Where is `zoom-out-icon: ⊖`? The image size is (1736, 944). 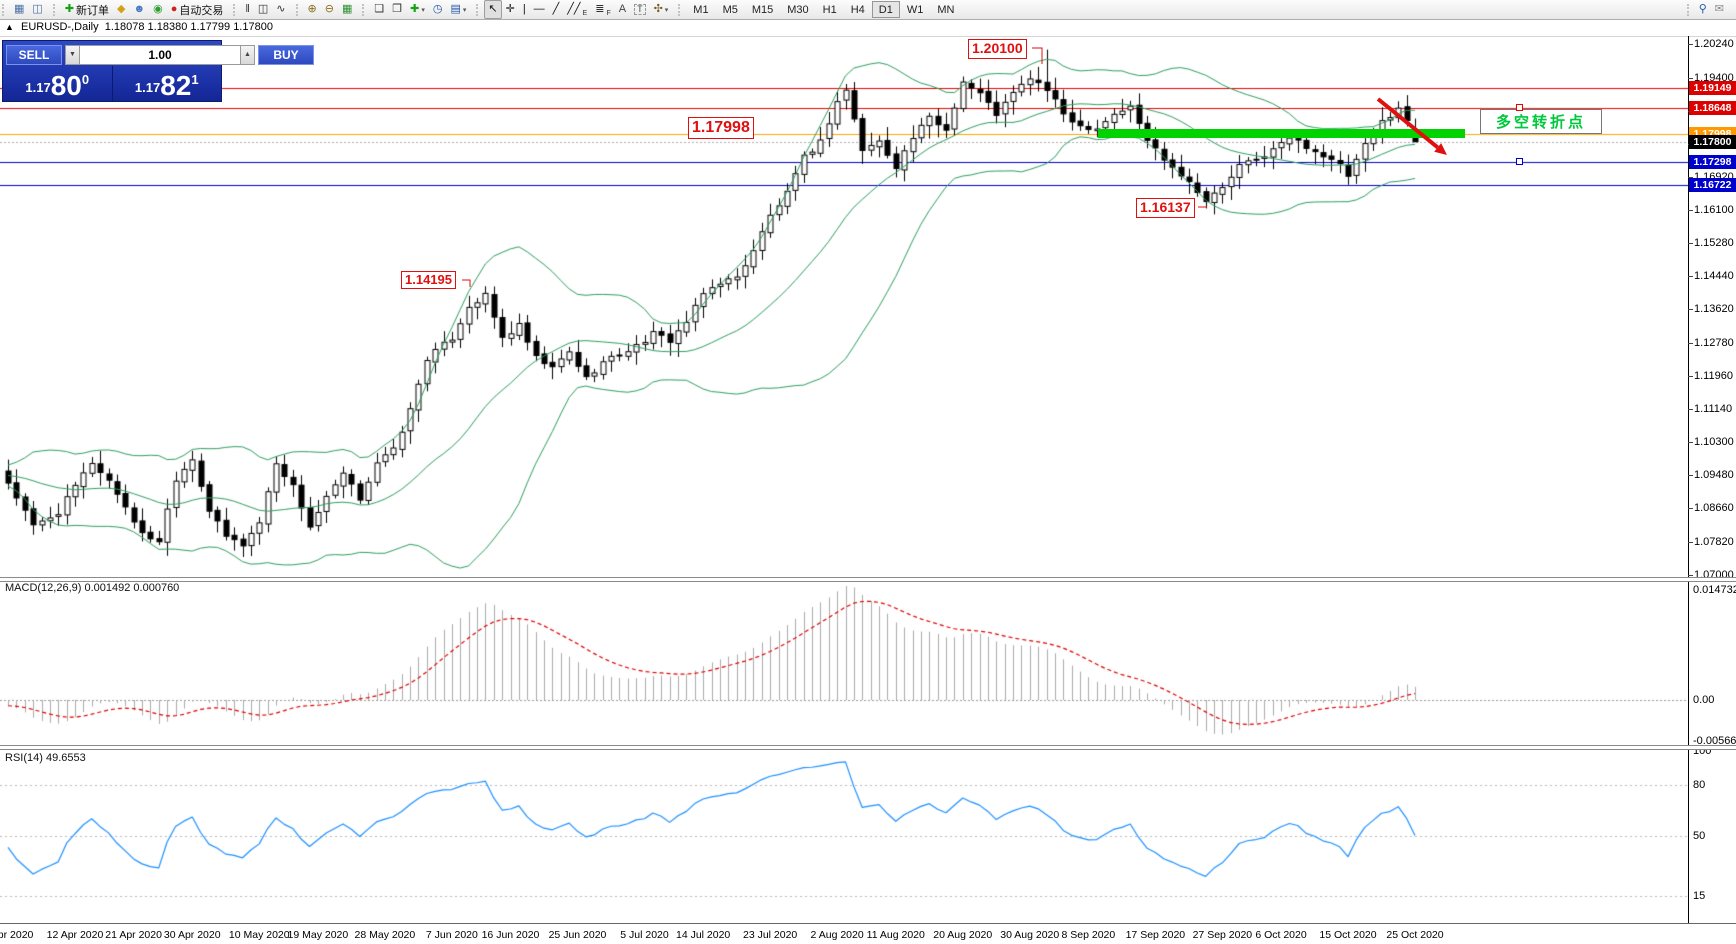
zoom-out-icon: ⊖ is located at coordinates (329, 9).